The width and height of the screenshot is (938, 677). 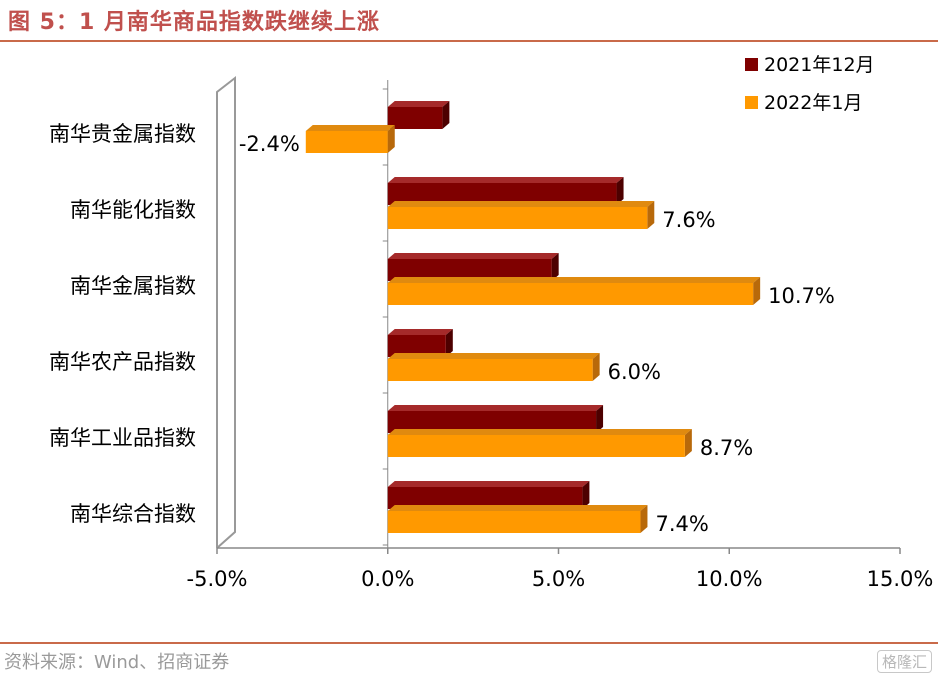 I want to click on category-label: 南华贵金属指数, so click(x=122, y=134).